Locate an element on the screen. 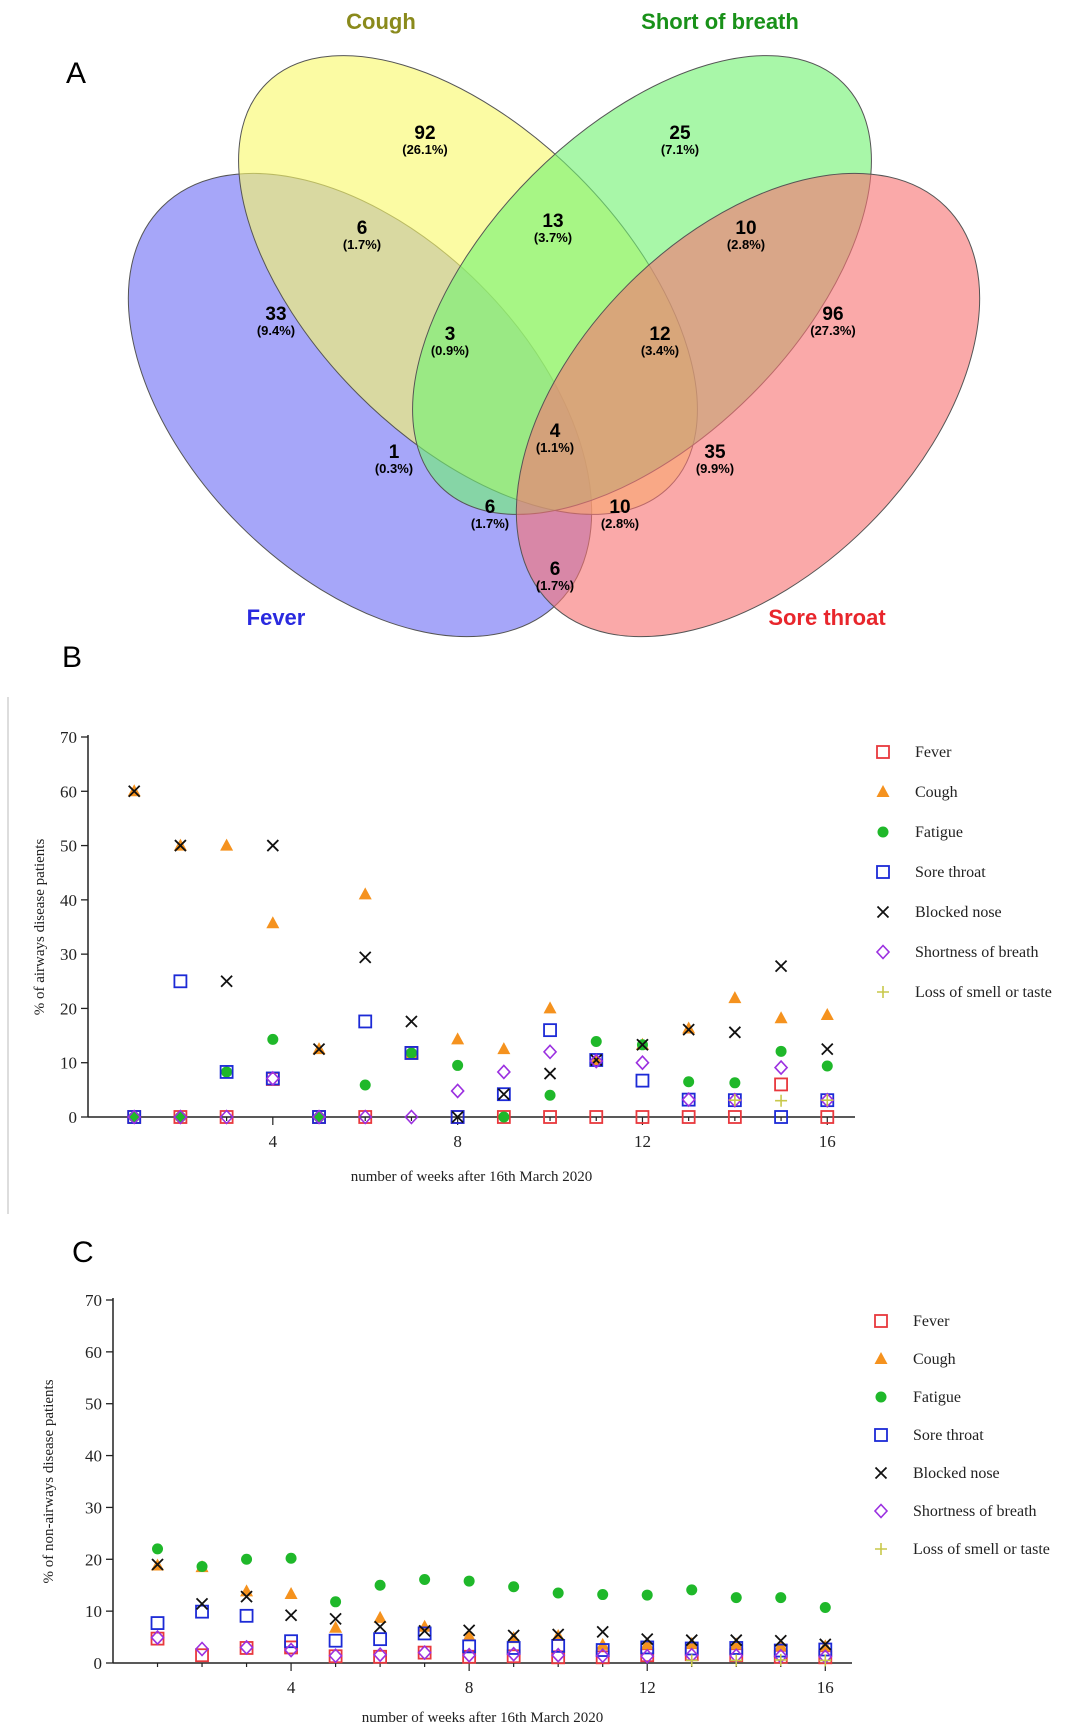 Image resolution: width=1078 pixels, height=1729 pixels. panel-letter-c: C is located at coordinates (83, 1252).